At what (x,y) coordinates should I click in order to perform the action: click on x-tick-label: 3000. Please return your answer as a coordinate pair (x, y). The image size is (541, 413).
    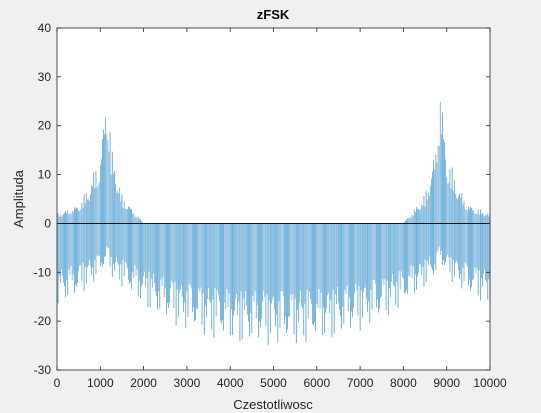
    Looking at the image, I should click on (187, 383).